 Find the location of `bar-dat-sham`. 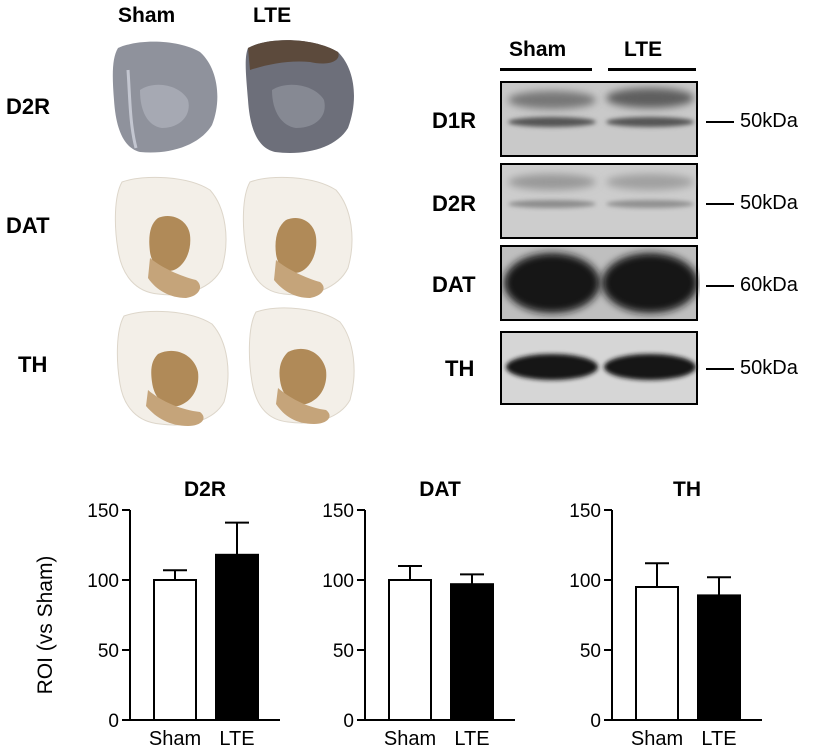

bar-dat-sham is located at coordinates (410, 650).